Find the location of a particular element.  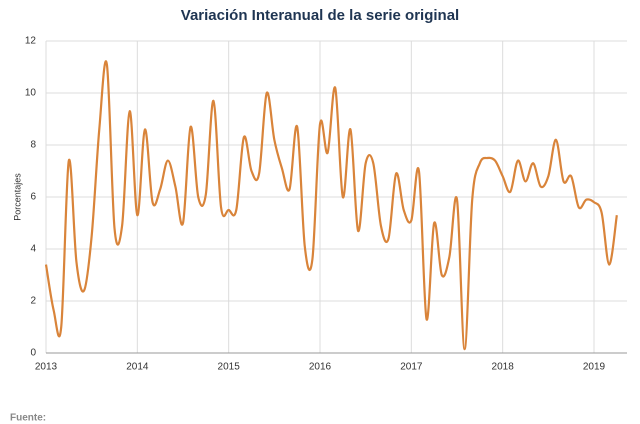

y-tick-label: 6 is located at coordinates (33, 197).